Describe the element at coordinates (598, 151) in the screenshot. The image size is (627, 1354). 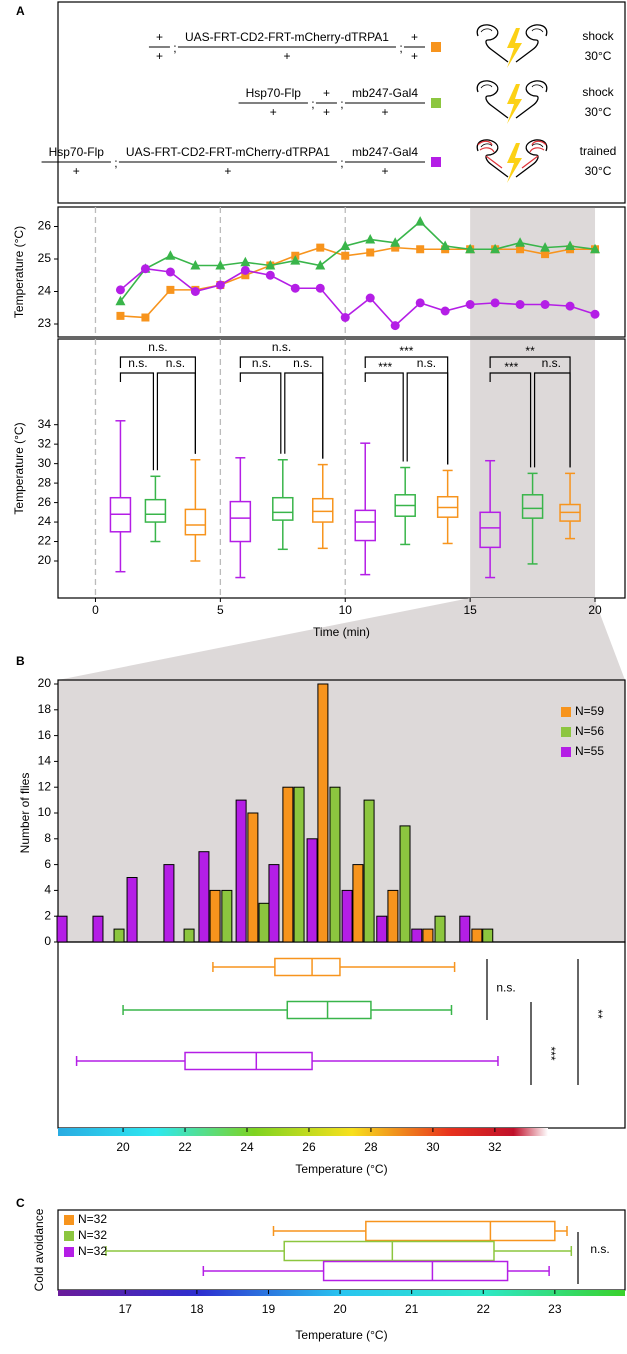
I see `condition: trained` at that location.